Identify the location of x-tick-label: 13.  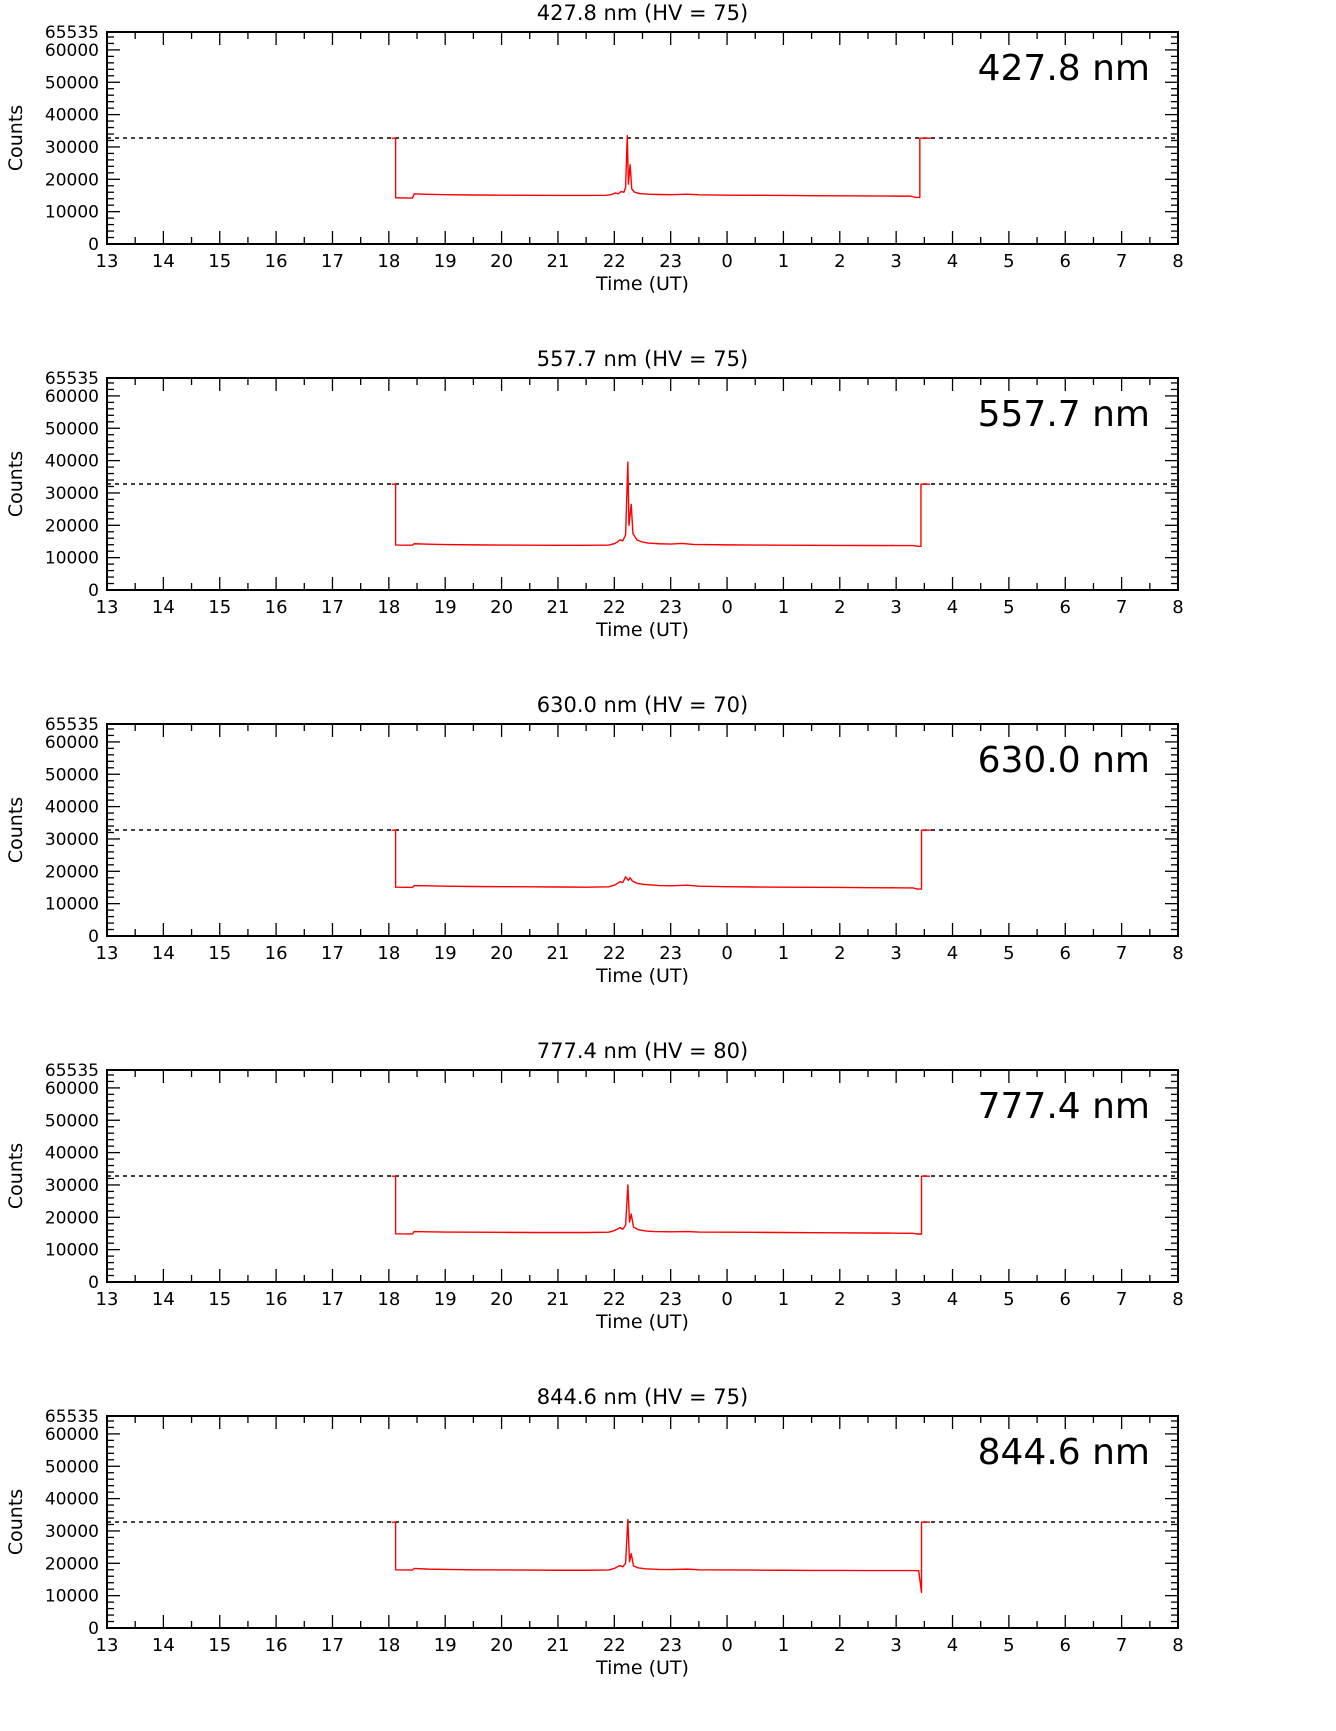
(107, 1645).